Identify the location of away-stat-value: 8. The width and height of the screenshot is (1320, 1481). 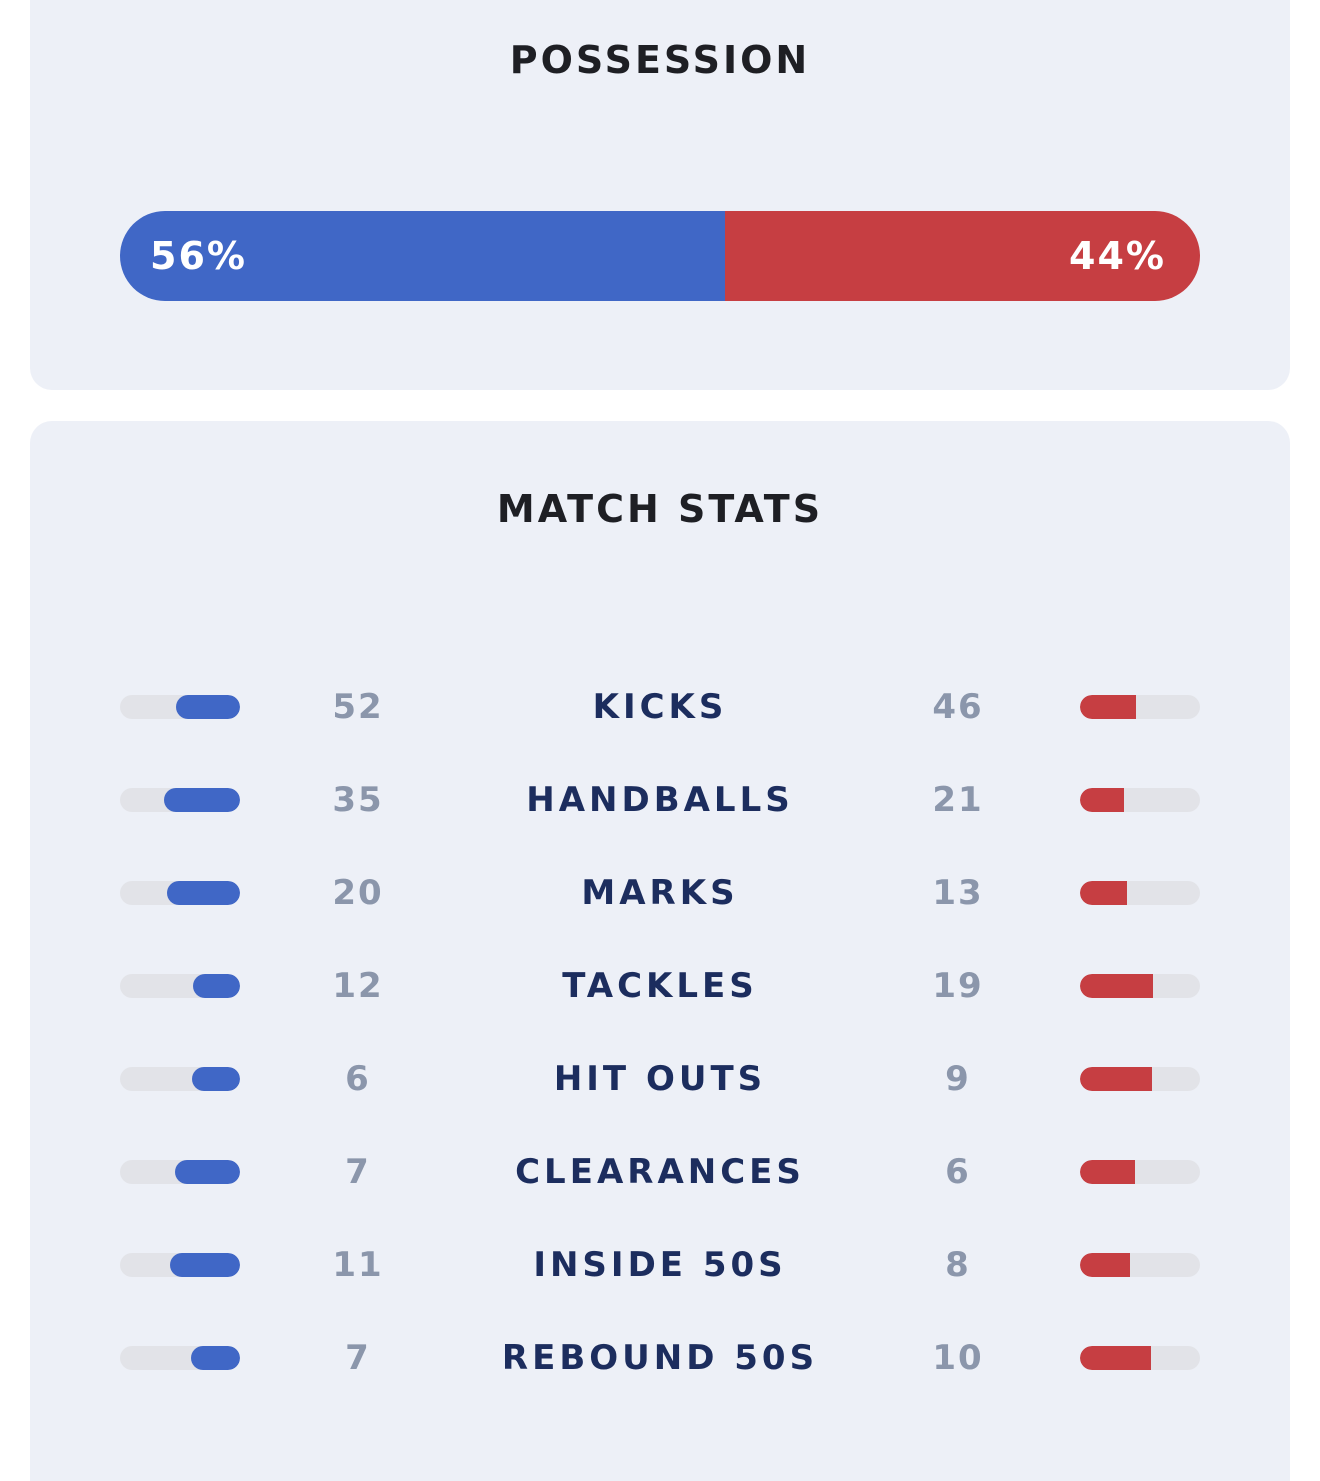
(958, 1265).